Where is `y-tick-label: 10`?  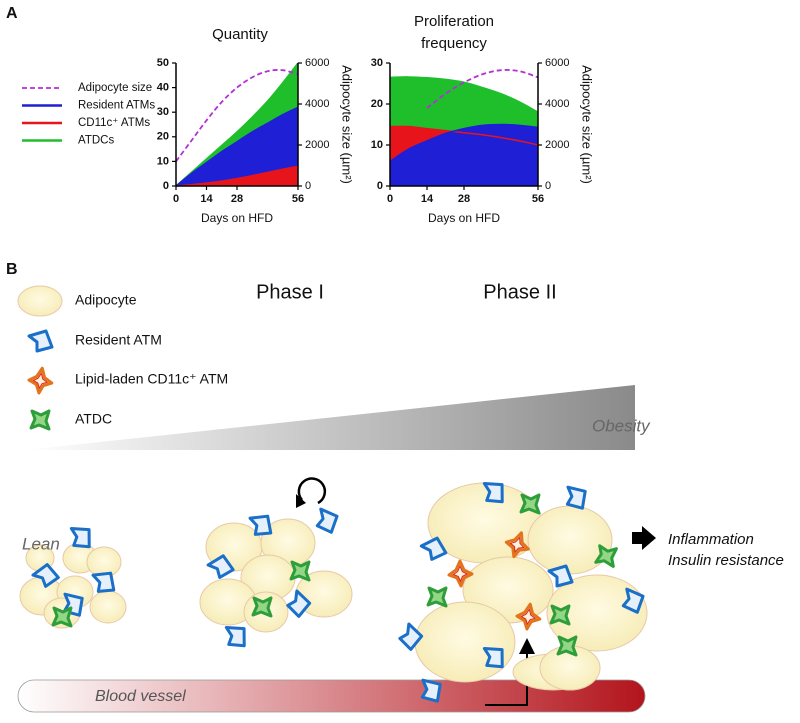
y-tick-label: 10 is located at coordinates (163, 161).